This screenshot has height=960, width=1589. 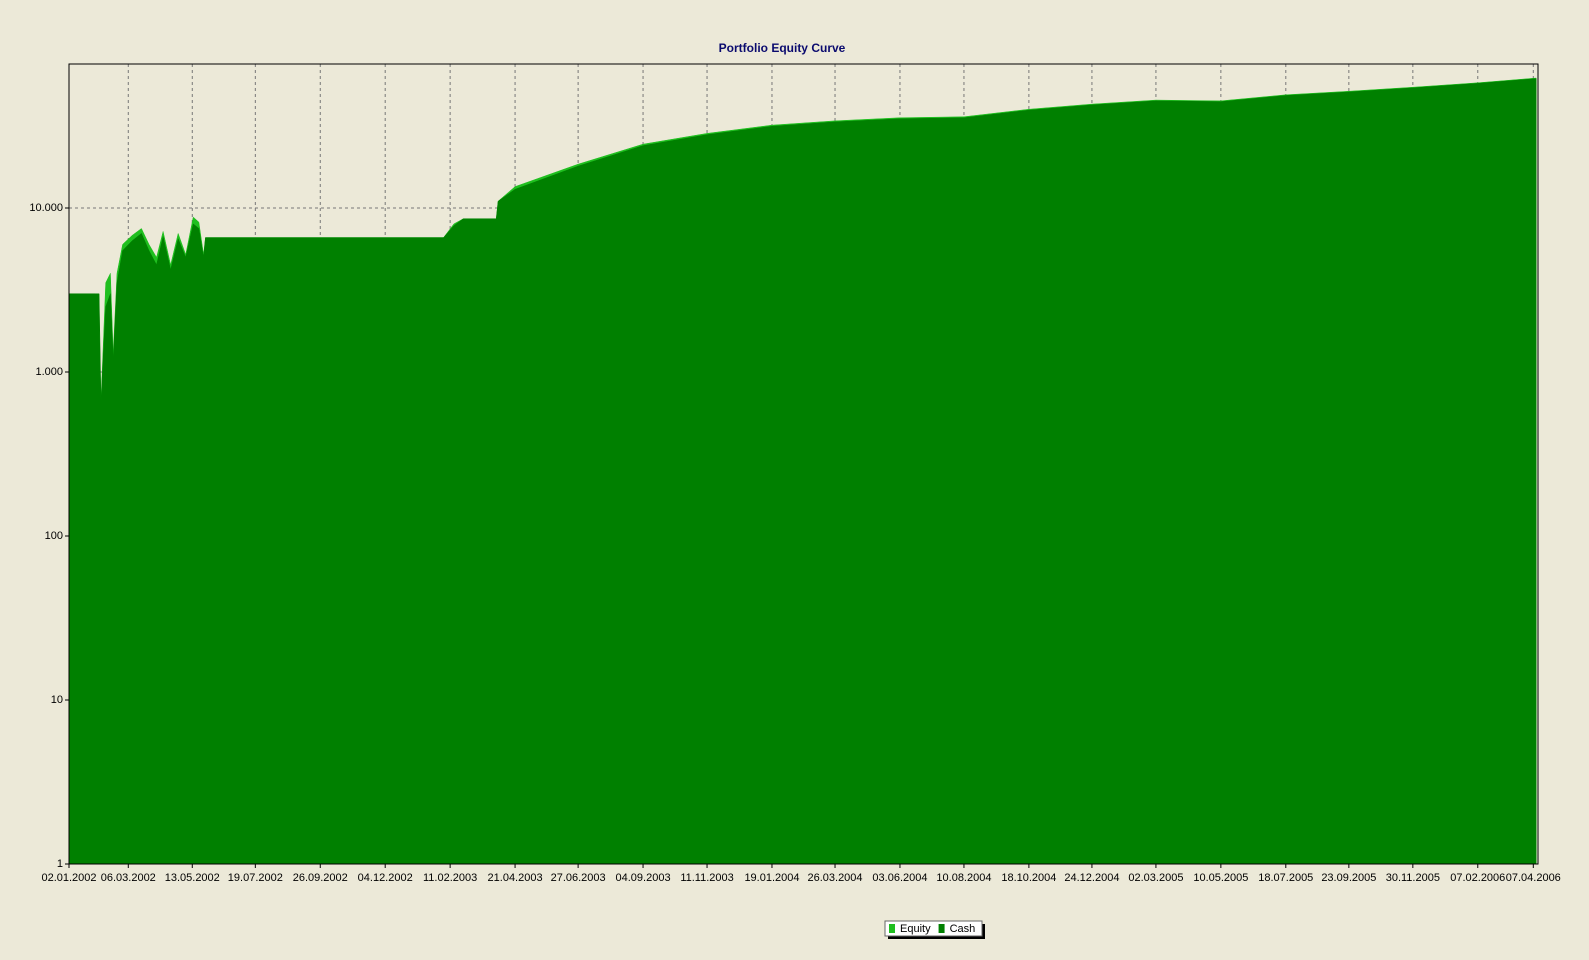 What do you see at coordinates (1155, 878) in the screenshot?
I see `x-tick-label: 02.03.2005` at bounding box center [1155, 878].